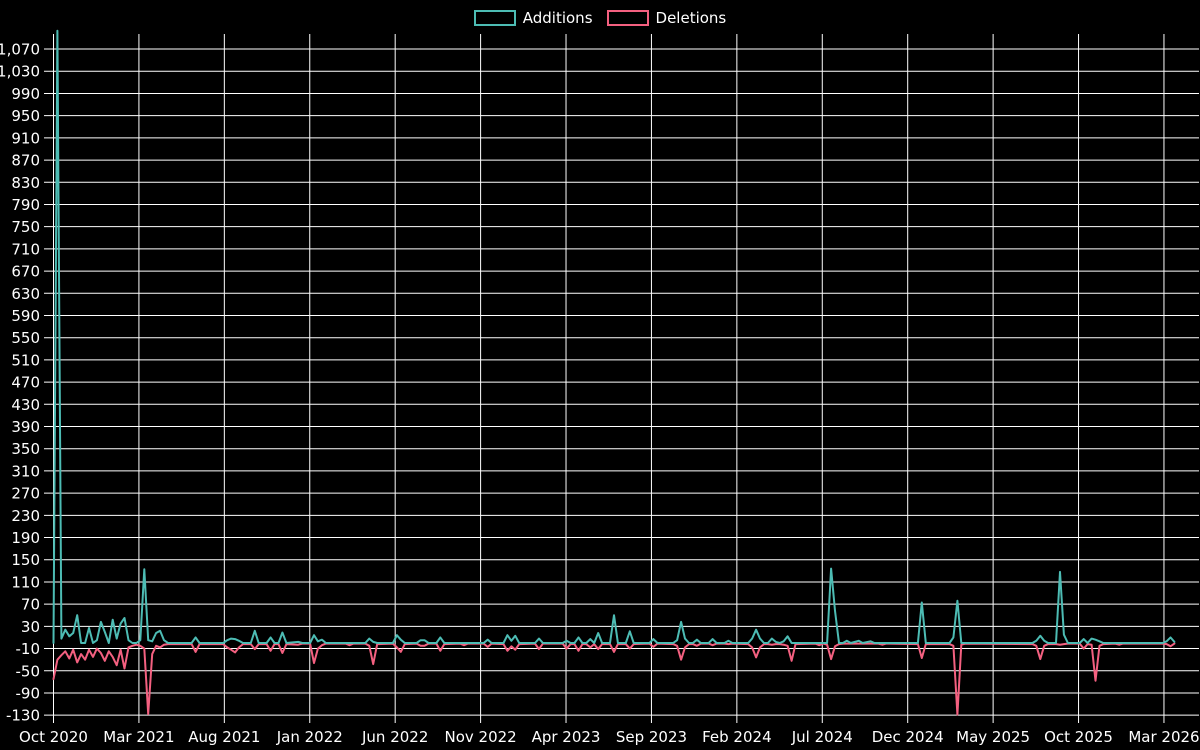 This screenshot has width=1200, height=750. What do you see at coordinates (480, 737) in the screenshot?
I see `x-axis-tick-label: Nov 2022` at bounding box center [480, 737].